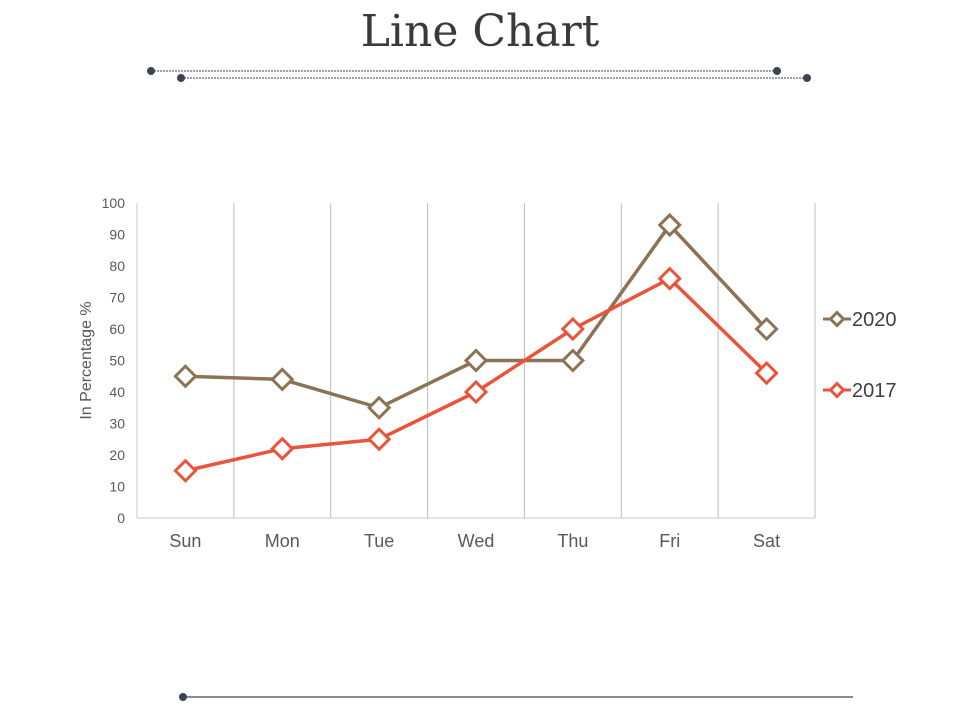 The height and width of the screenshot is (720, 960). What do you see at coordinates (185, 541) in the screenshot?
I see `x-tick-label: Sun` at bounding box center [185, 541].